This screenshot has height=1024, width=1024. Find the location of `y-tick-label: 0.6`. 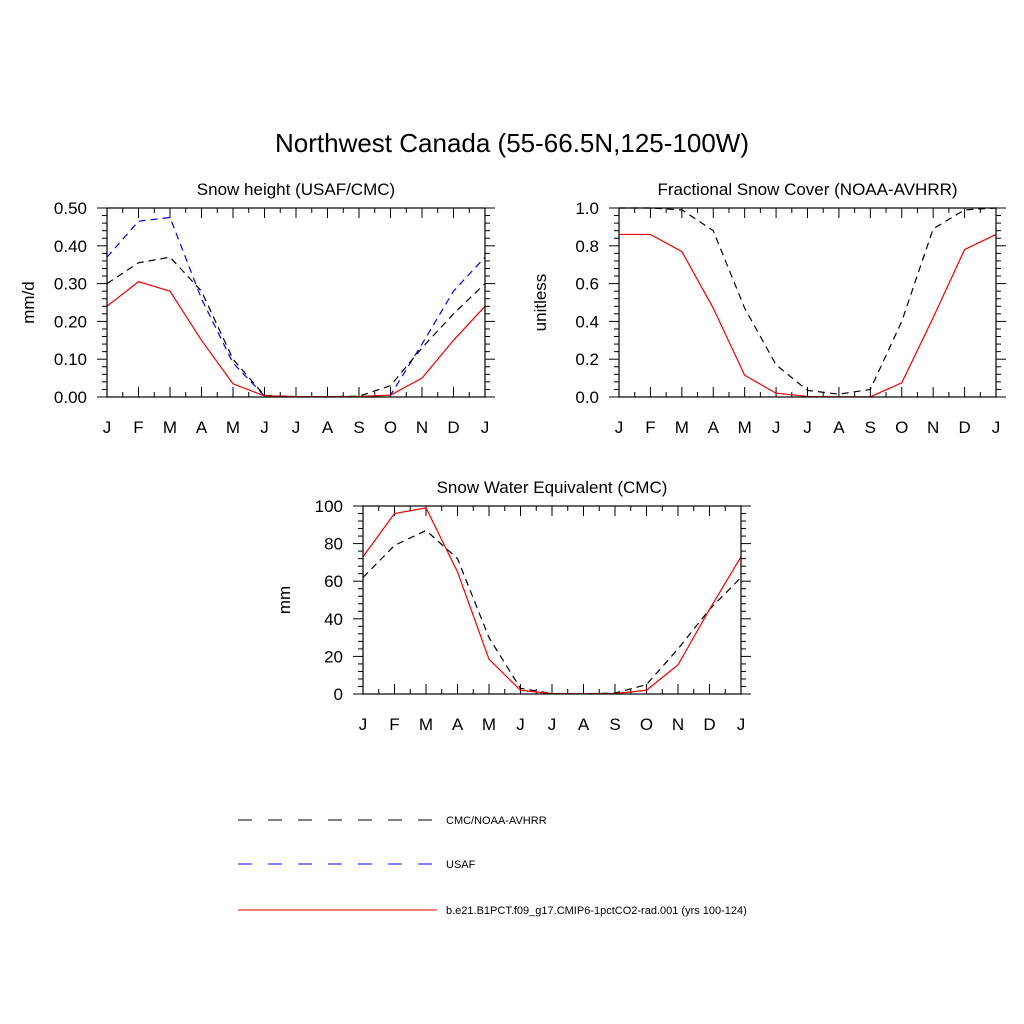

y-tick-label: 0.6 is located at coordinates (587, 284).